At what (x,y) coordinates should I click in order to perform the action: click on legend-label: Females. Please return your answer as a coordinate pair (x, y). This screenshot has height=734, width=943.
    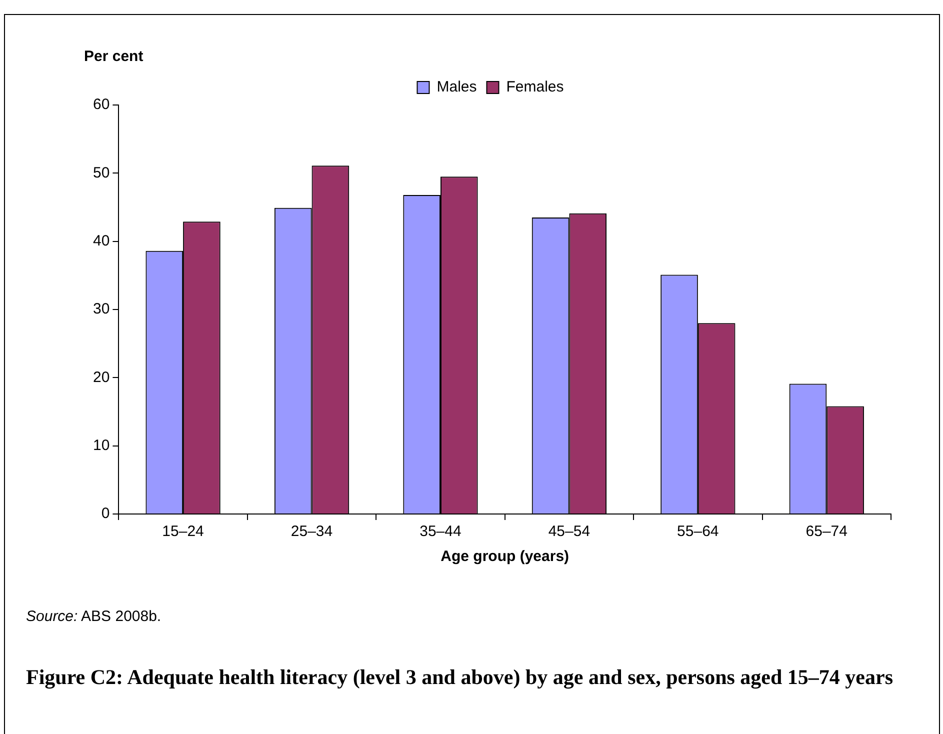
    Looking at the image, I should click on (535, 87).